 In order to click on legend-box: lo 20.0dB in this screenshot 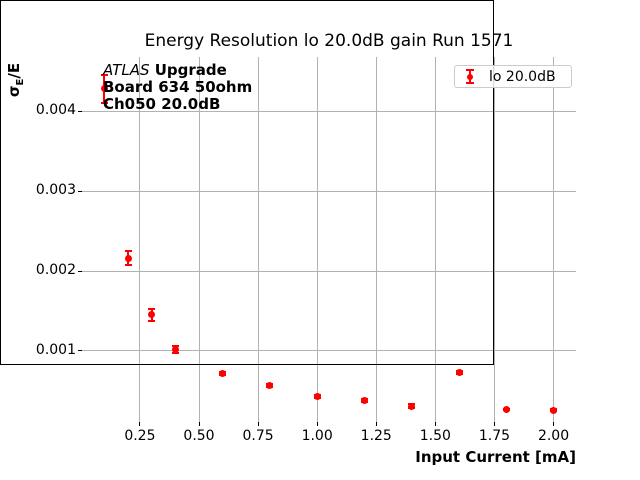, I will do `click(513, 76)`.